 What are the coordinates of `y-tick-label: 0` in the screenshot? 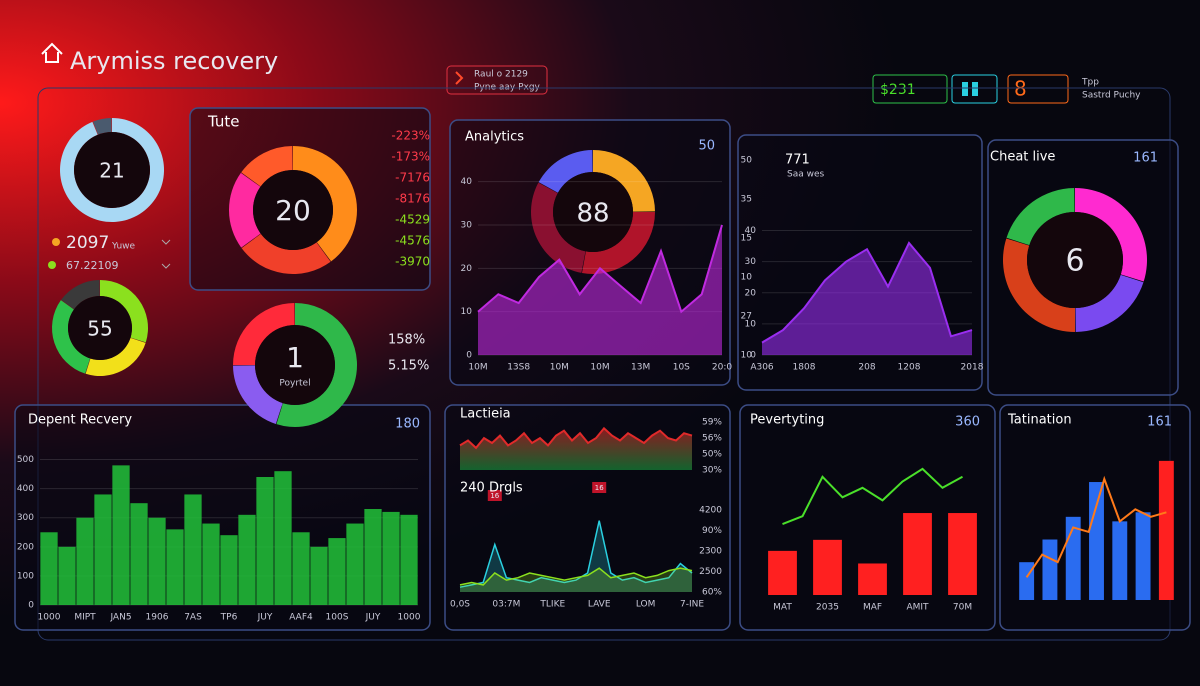 It's located at (31, 606).